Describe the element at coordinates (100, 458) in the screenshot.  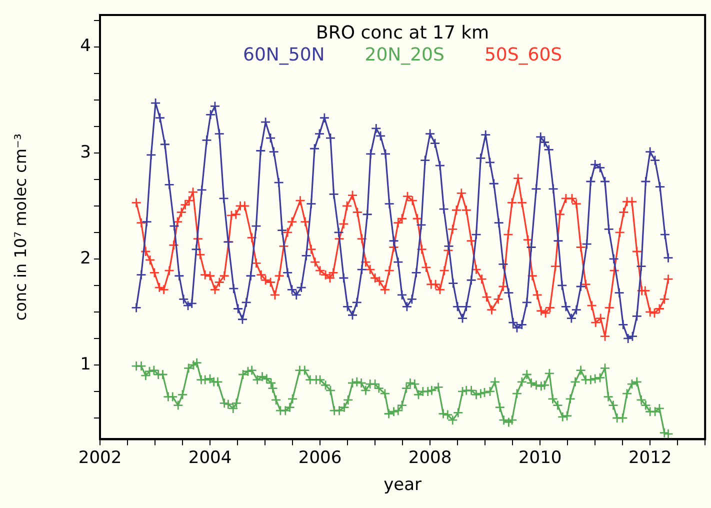
I see `x-tick-label: 2002` at that location.